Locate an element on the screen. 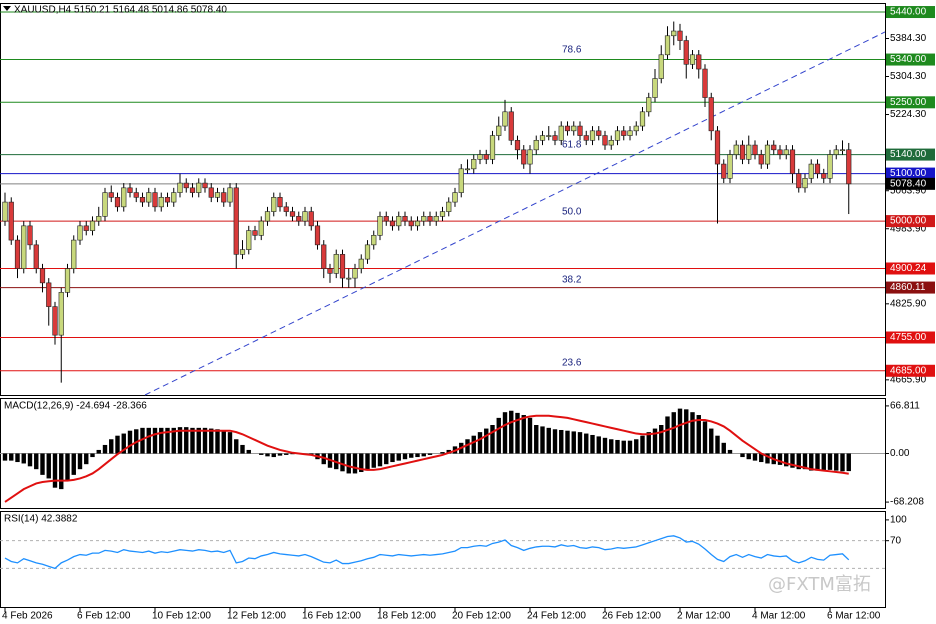 This screenshot has width=936, height=624. level-label: 4755.00 is located at coordinates (908, 337).